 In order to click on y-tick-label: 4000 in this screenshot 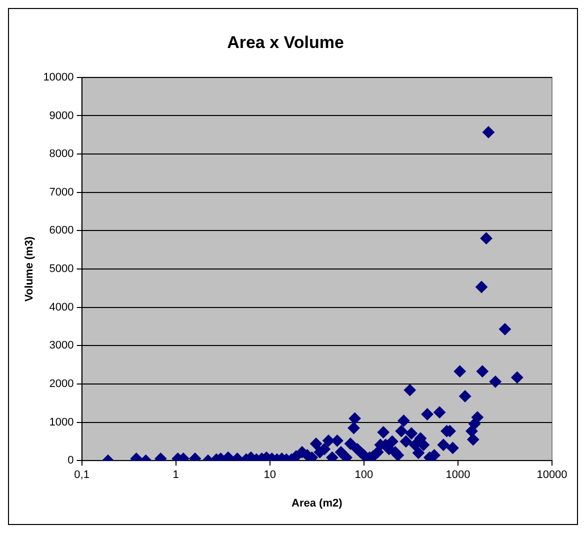, I will do `click(61, 307)`.